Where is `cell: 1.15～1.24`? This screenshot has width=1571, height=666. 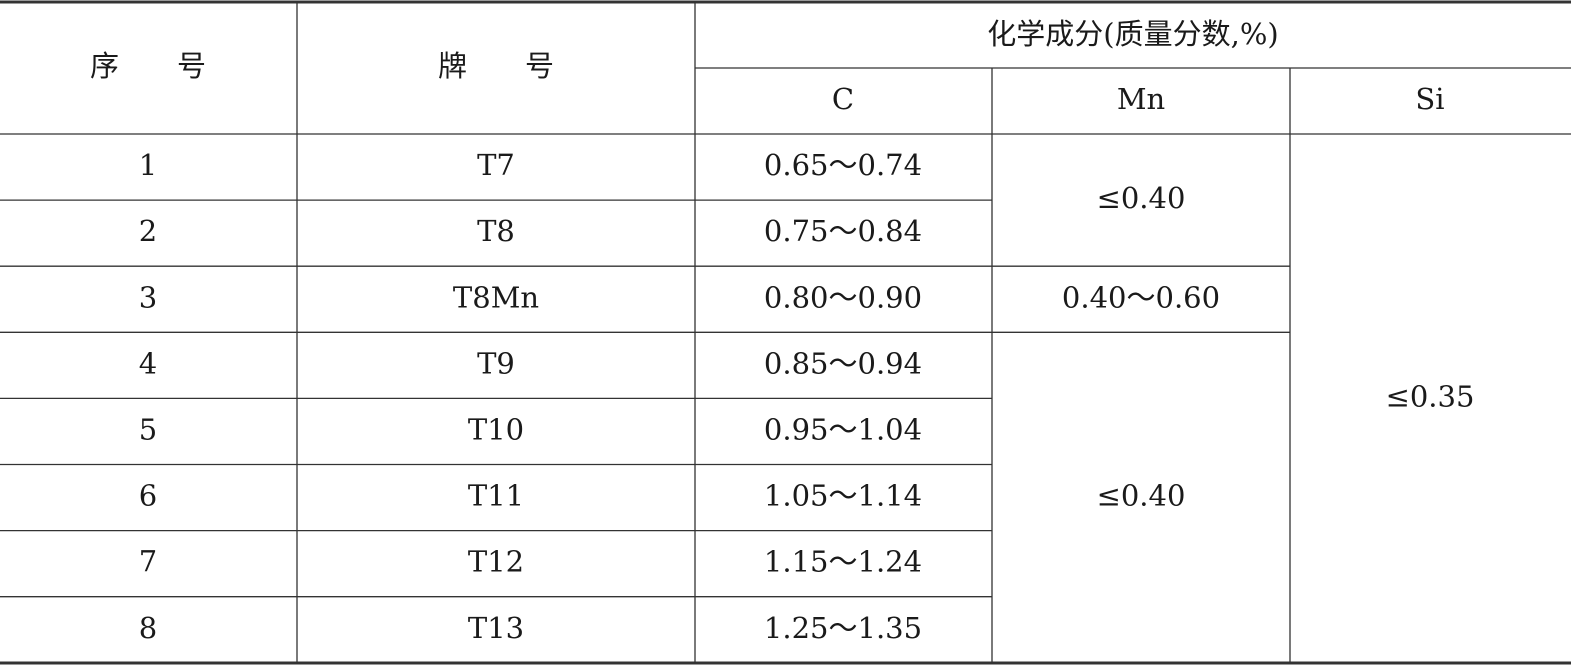
cell: 1.15～1.24 is located at coordinates (843, 562).